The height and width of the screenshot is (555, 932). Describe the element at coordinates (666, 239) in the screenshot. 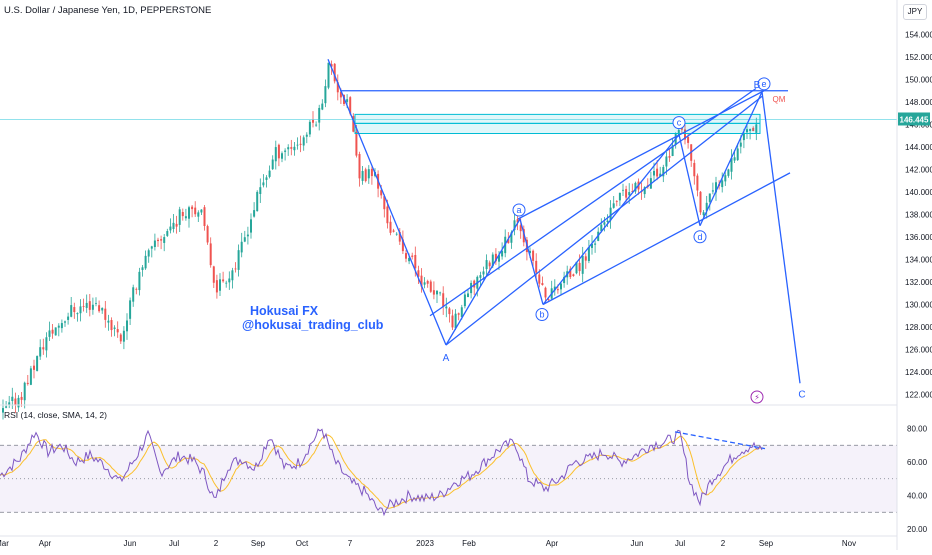

I see `channel-base` at that location.